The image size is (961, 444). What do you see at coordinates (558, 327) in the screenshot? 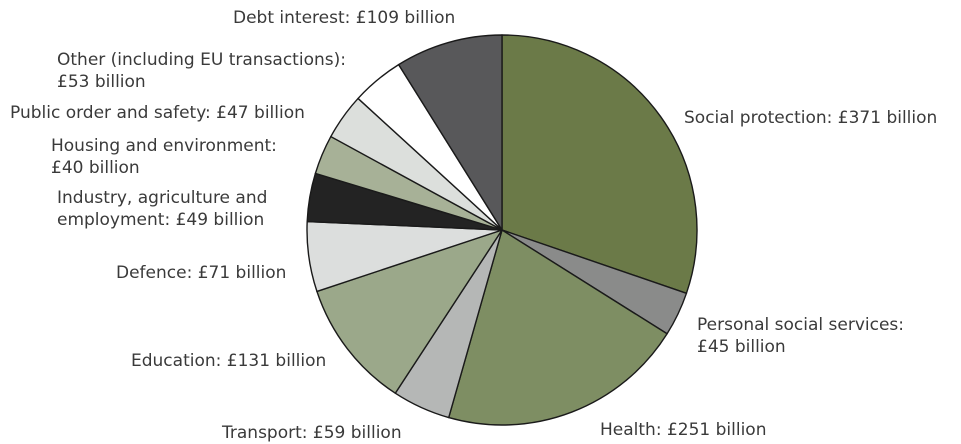
I see `pie-slice-health` at bounding box center [558, 327].